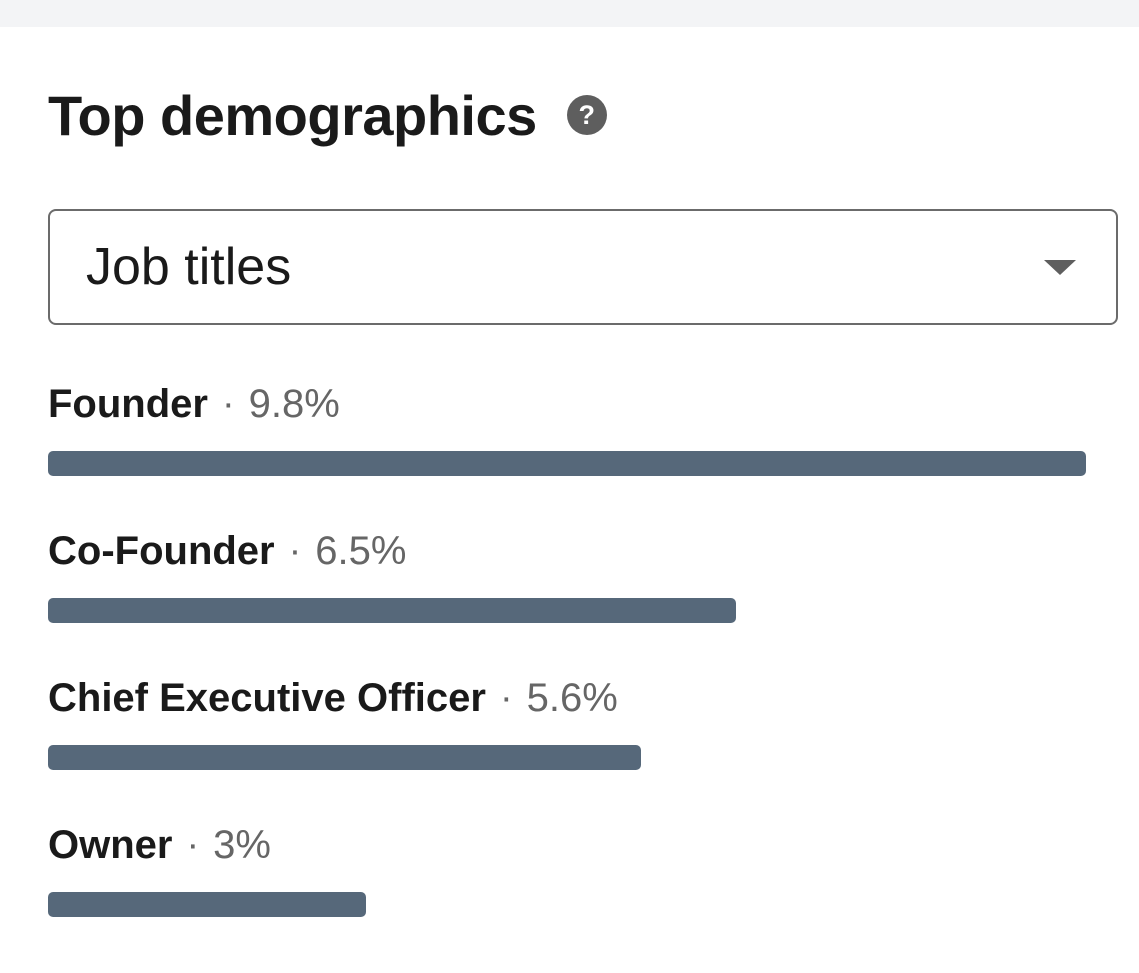 The height and width of the screenshot is (973, 1139). I want to click on demographic-name: Co-Founder, so click(161, 550).